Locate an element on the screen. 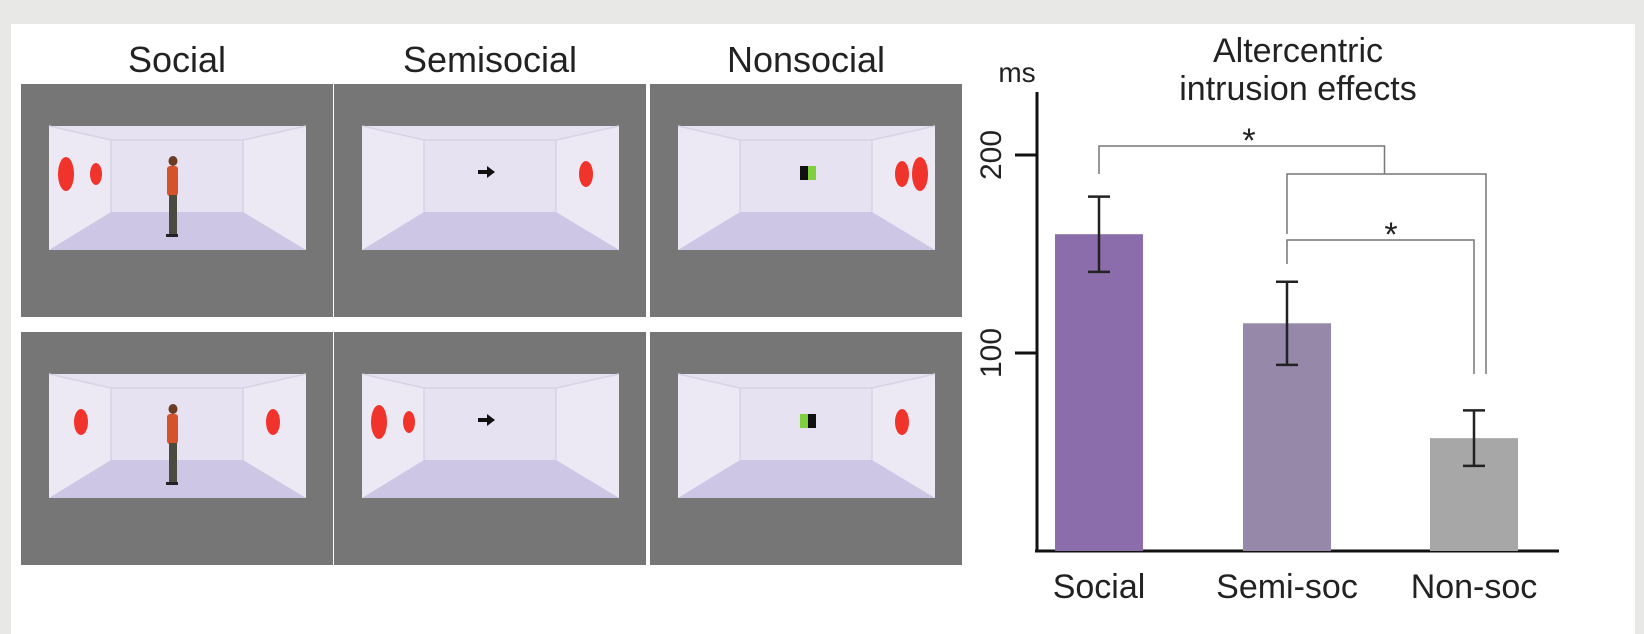  column-title-semisocial: Semisocial is located at coordinates (490, 59).